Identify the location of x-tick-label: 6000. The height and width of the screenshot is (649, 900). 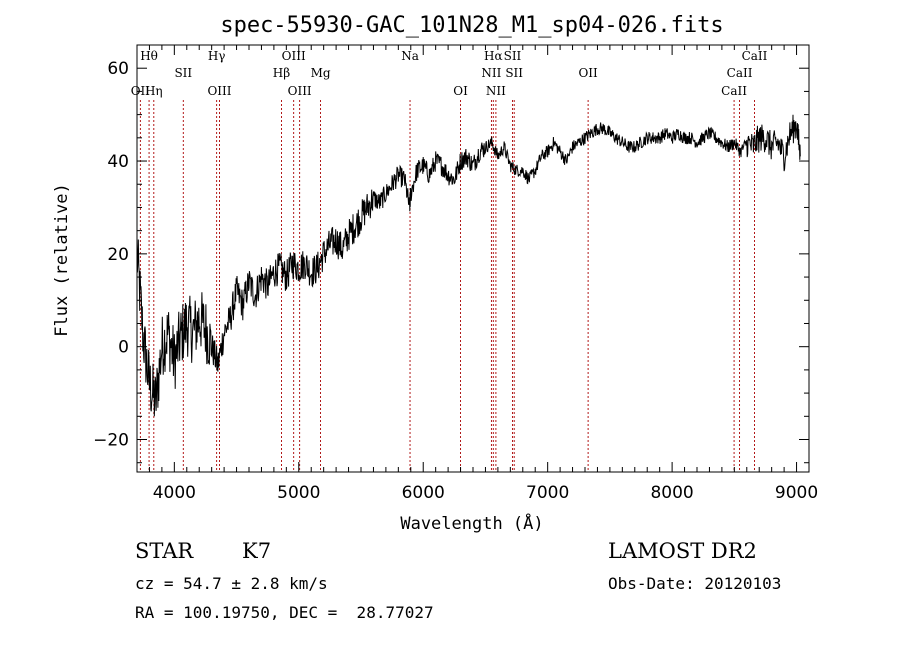
(423, 493).